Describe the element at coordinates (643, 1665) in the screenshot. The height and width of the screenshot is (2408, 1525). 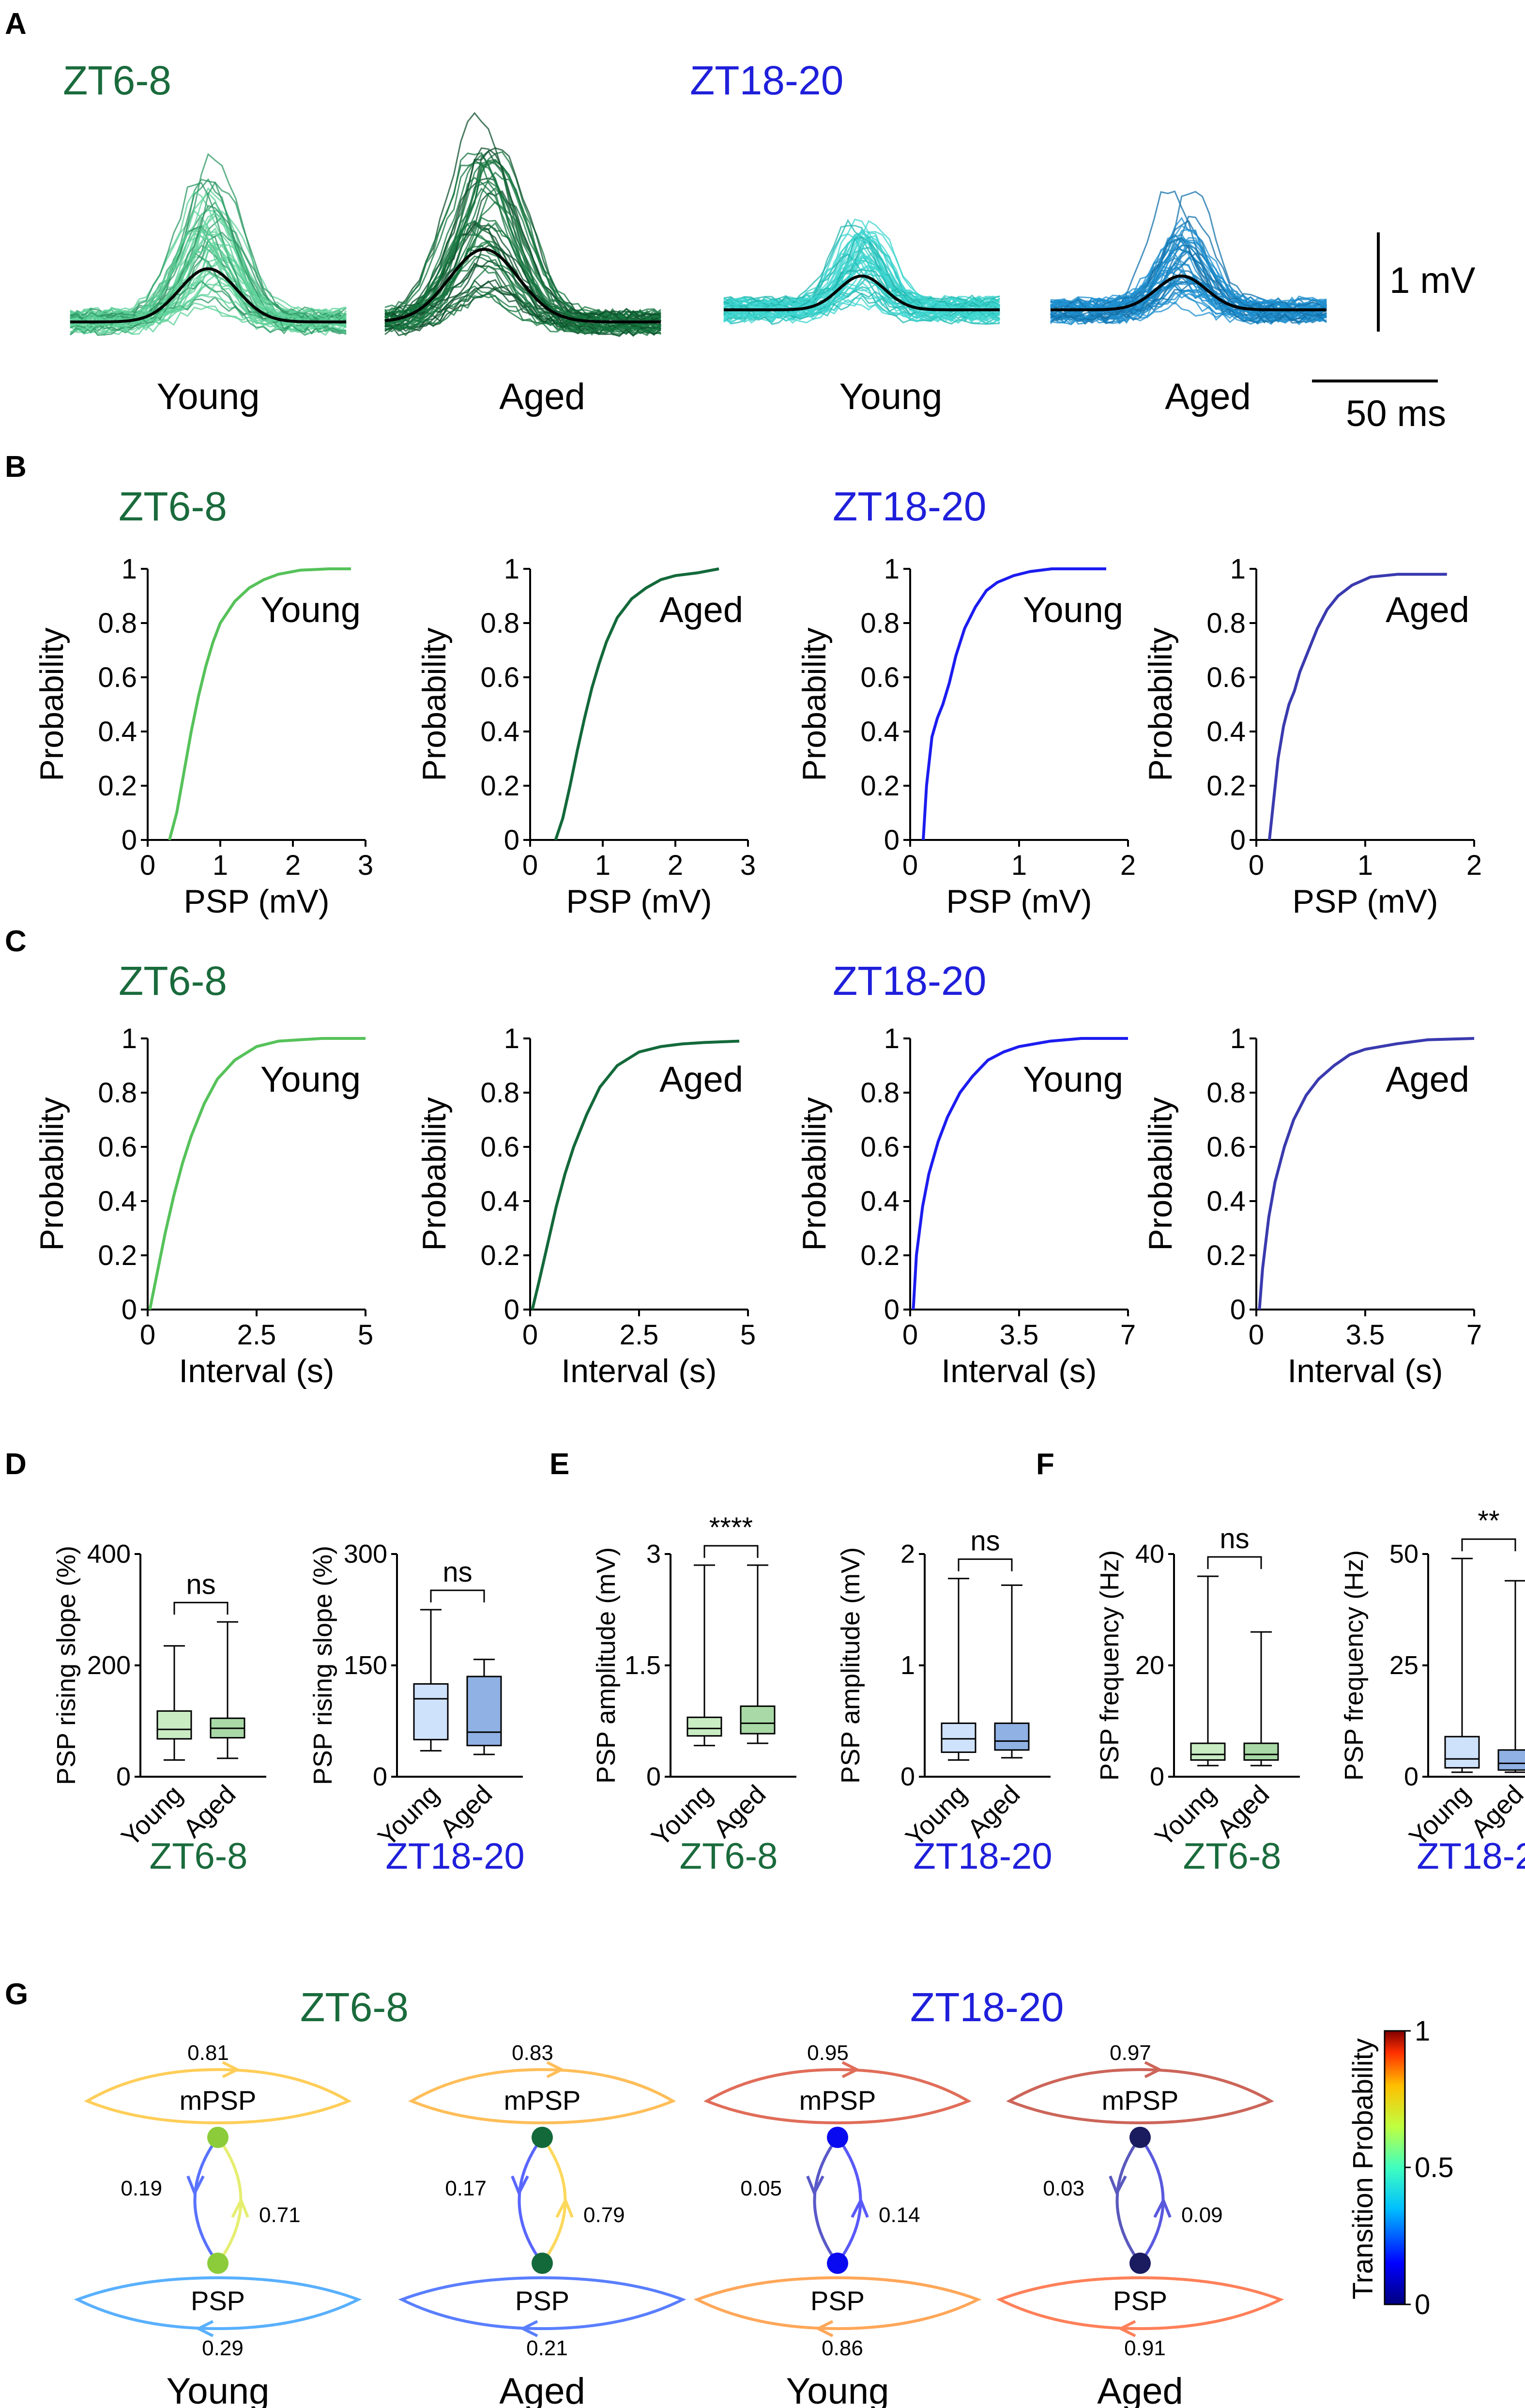
I see `y-tick-label: 1.5` at that location.